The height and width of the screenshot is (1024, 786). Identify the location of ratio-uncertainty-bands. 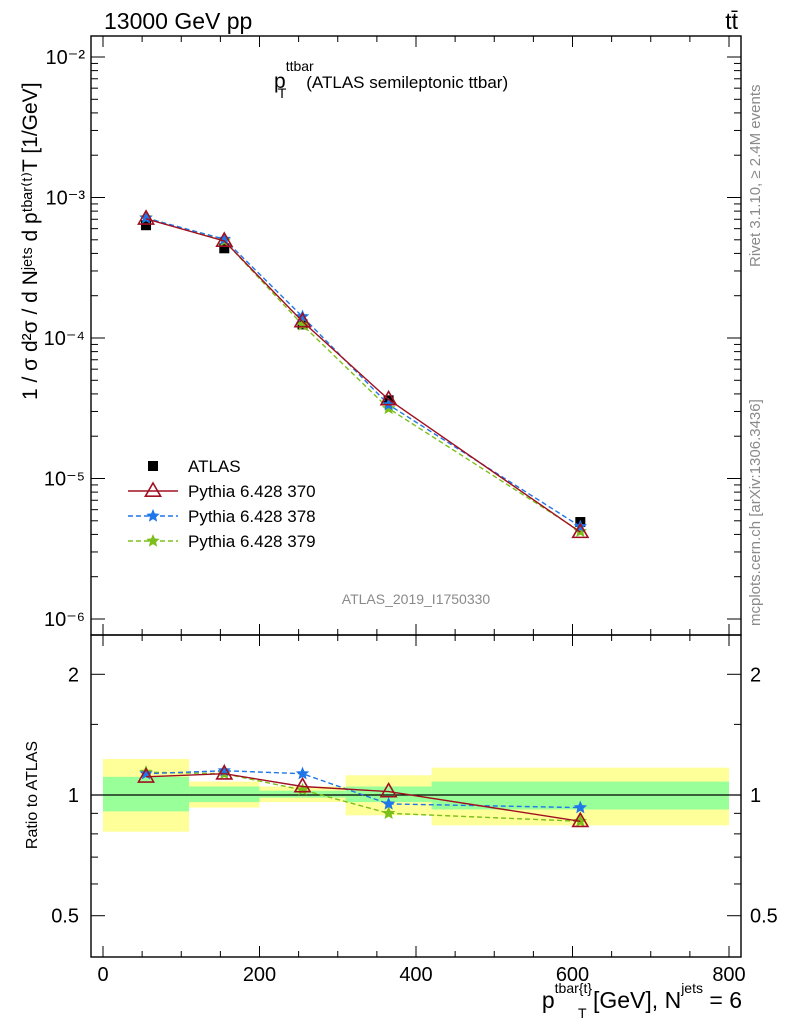
(416, 795).